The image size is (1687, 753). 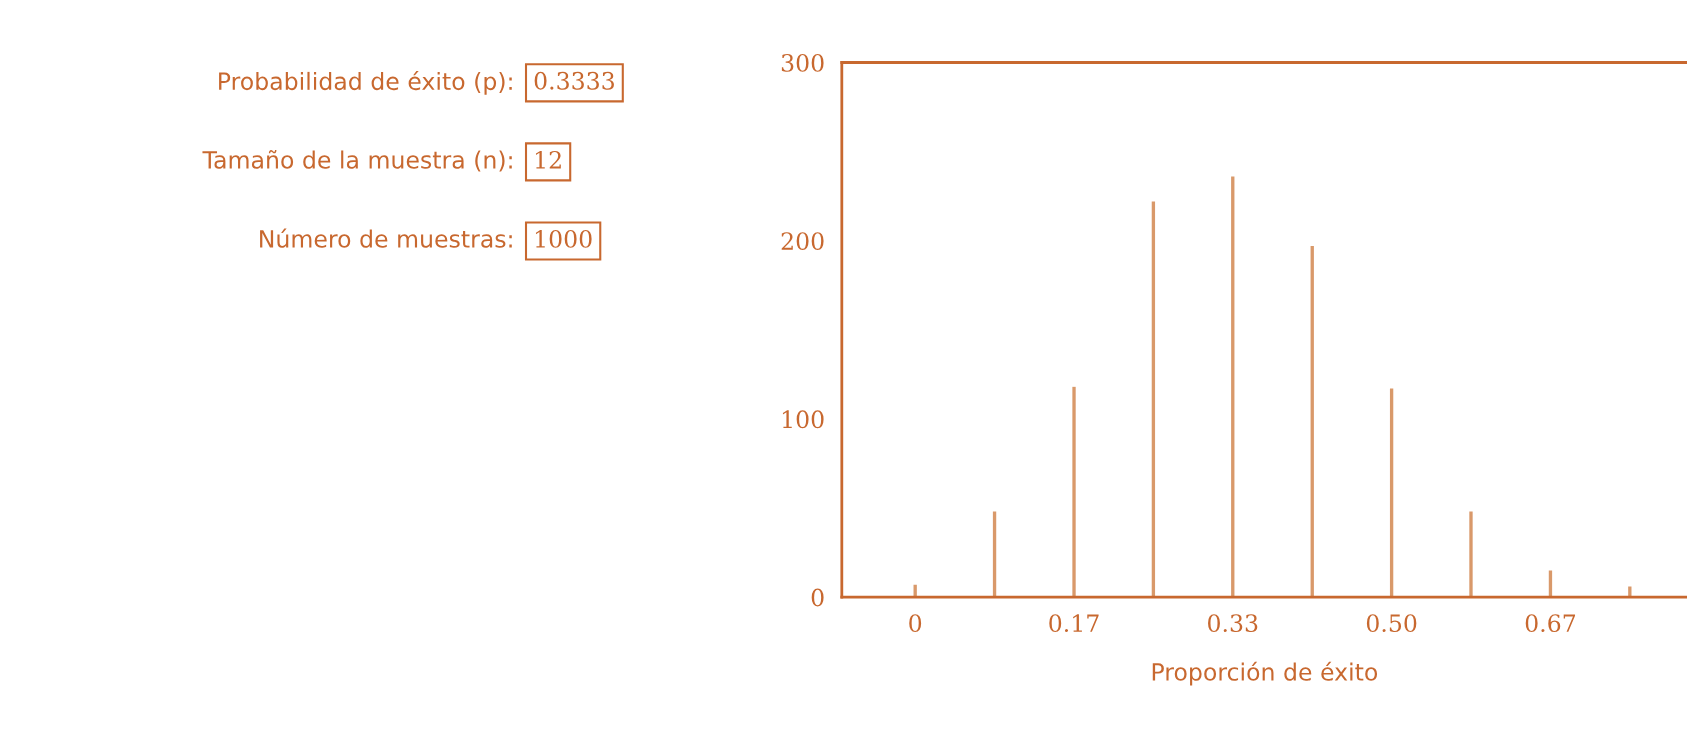 I want to click on x-axis-title: Proporción de éxito, so click(x=1265, y=673).